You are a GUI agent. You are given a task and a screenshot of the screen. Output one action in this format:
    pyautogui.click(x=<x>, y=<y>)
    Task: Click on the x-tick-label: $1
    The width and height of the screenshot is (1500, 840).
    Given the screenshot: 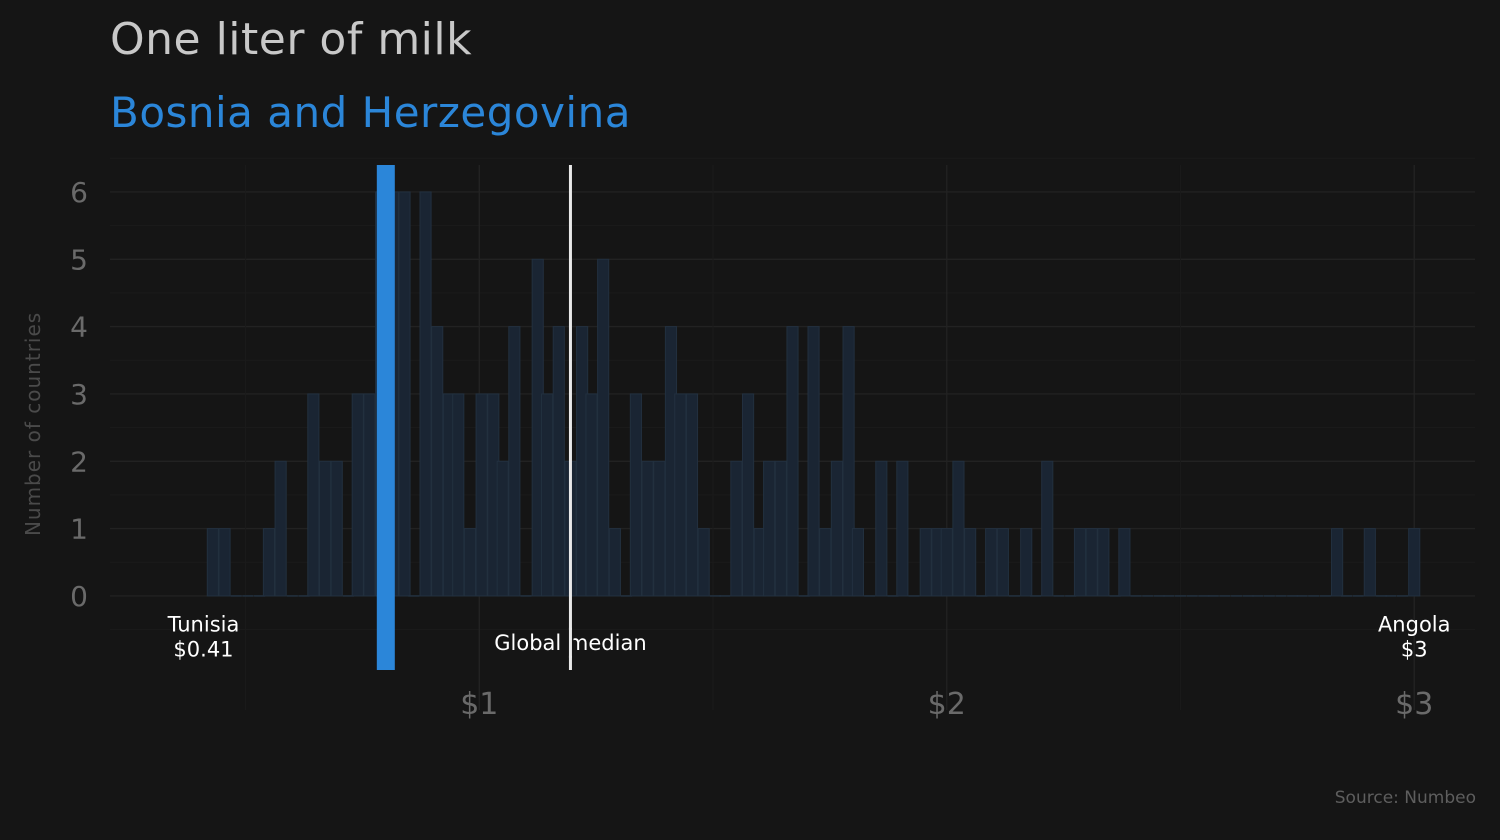 What is the action you would take?
    pyautogui.click(x=479, y=704)
    